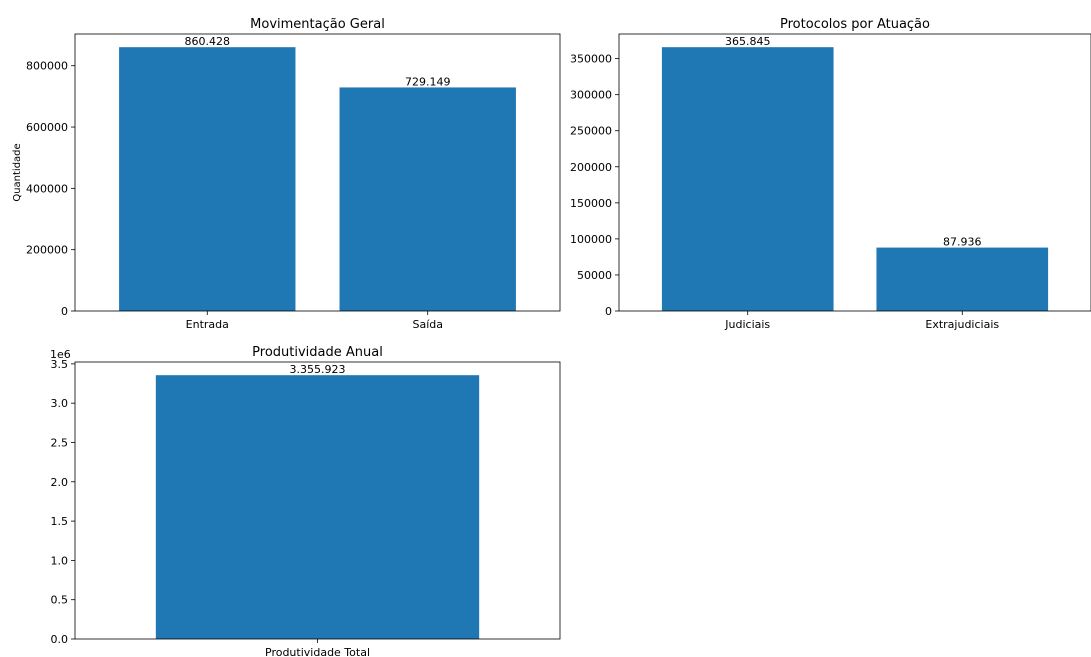  What do you see at coordinates (47, 188) in the screenshot?
I see `y-tick-label: 400000` at bounding box center [47, 188].